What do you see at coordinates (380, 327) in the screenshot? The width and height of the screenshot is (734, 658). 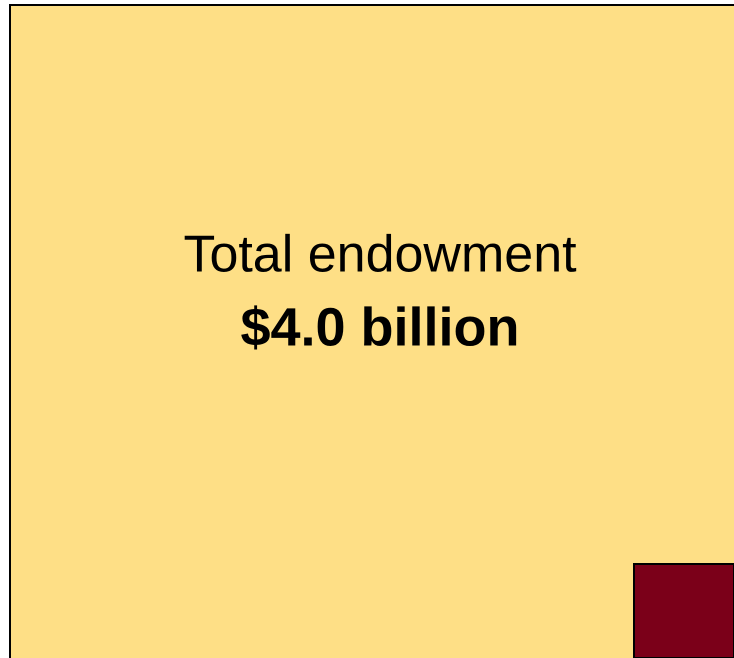 I see `data-label: $4.0 billion` at bounding box center [380, 327].